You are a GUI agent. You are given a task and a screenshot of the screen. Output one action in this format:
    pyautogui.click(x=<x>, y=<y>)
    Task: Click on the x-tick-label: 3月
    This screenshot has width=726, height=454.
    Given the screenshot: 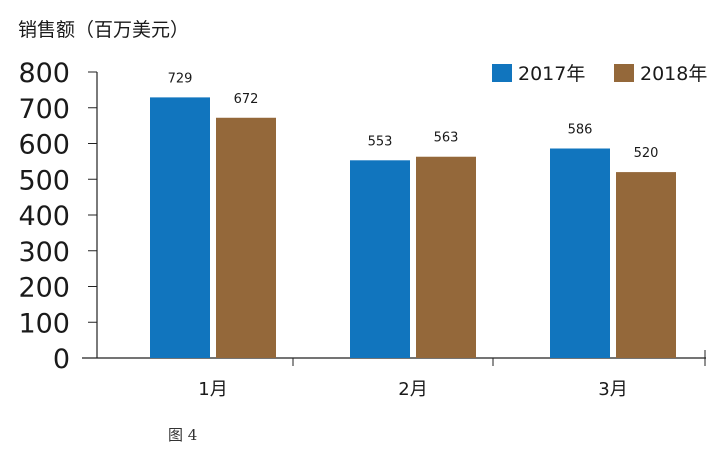 What is the action you would take?
    pyautogui.click(x=612, y=389)
    